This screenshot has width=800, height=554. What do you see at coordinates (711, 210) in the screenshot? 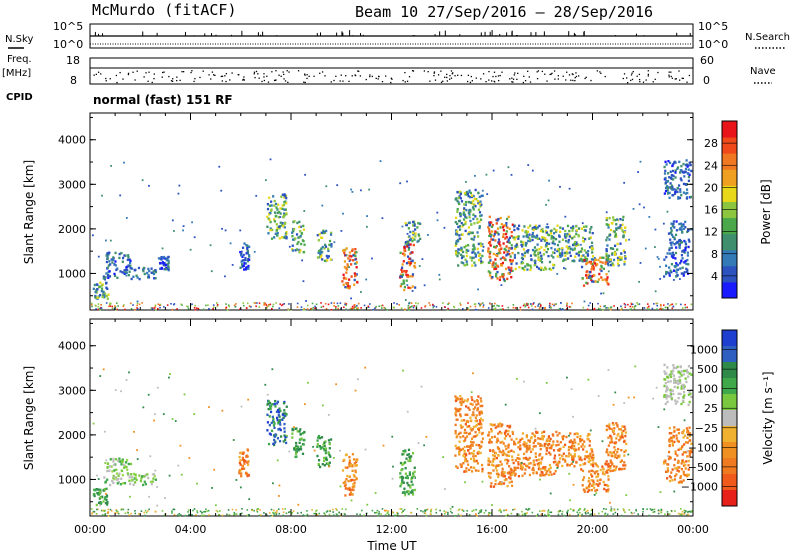
I see `colorbar-tick-label: 16` at bounding box center [711, 210].